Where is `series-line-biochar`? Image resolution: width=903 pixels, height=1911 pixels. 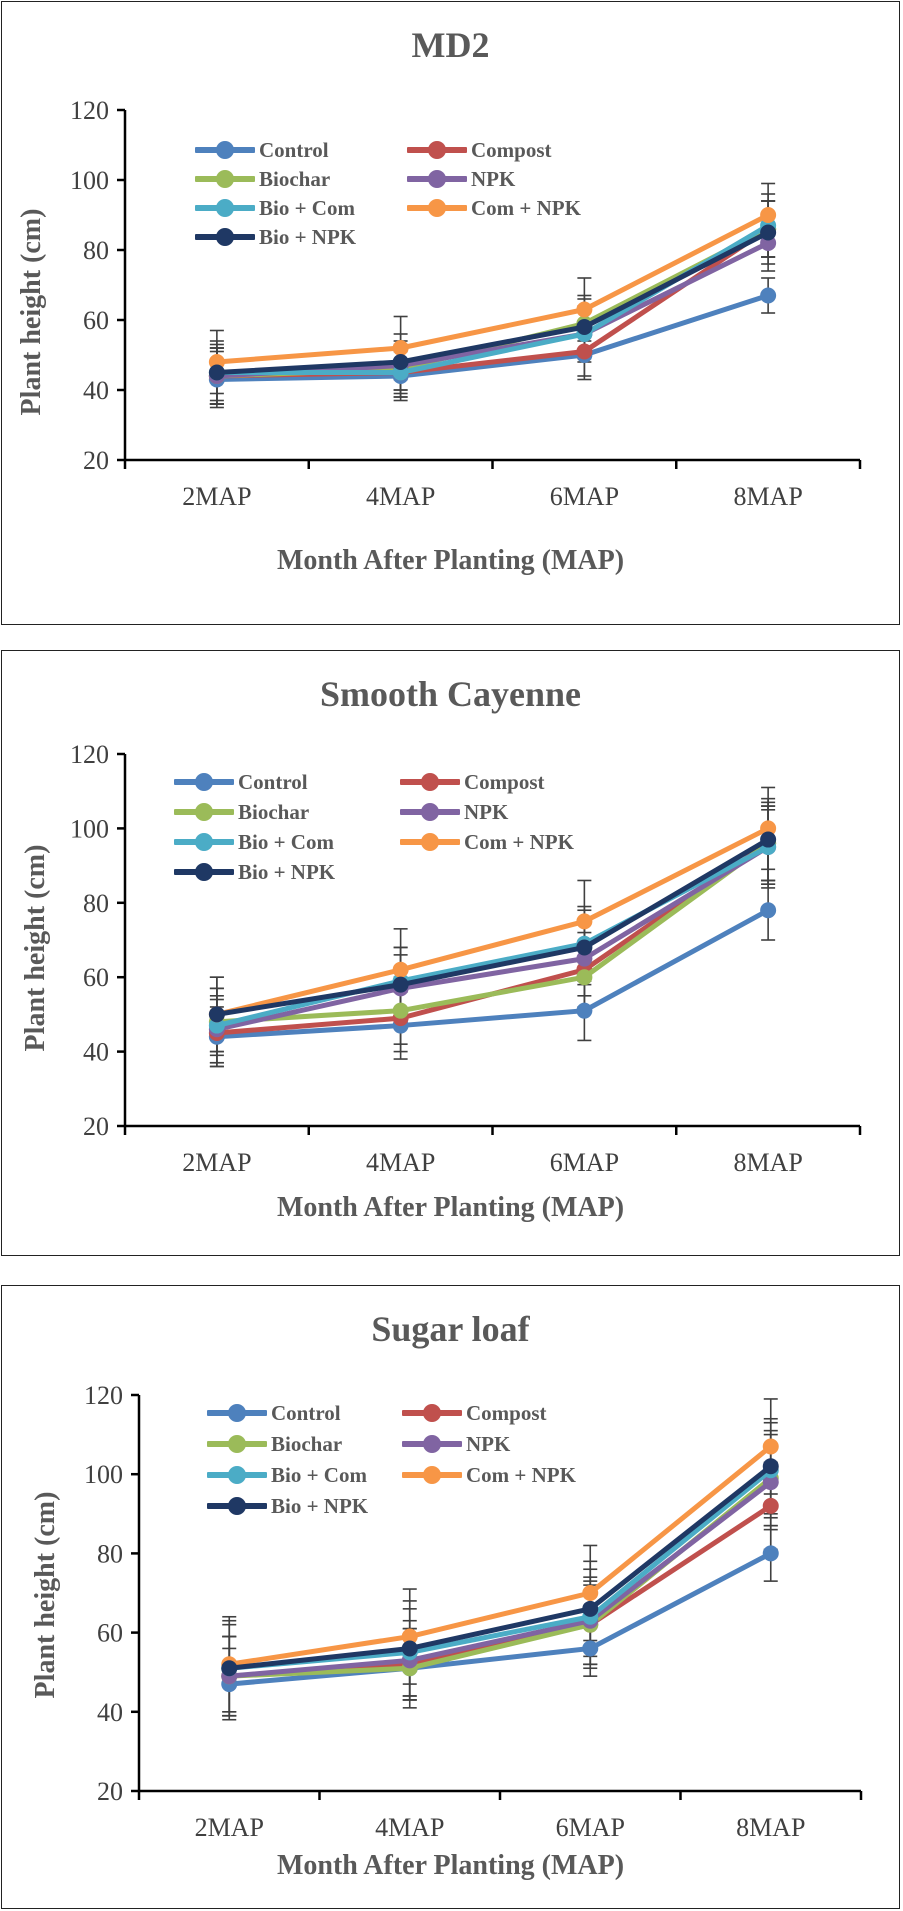
series-line-biochar is located at coordinates (493, 933).